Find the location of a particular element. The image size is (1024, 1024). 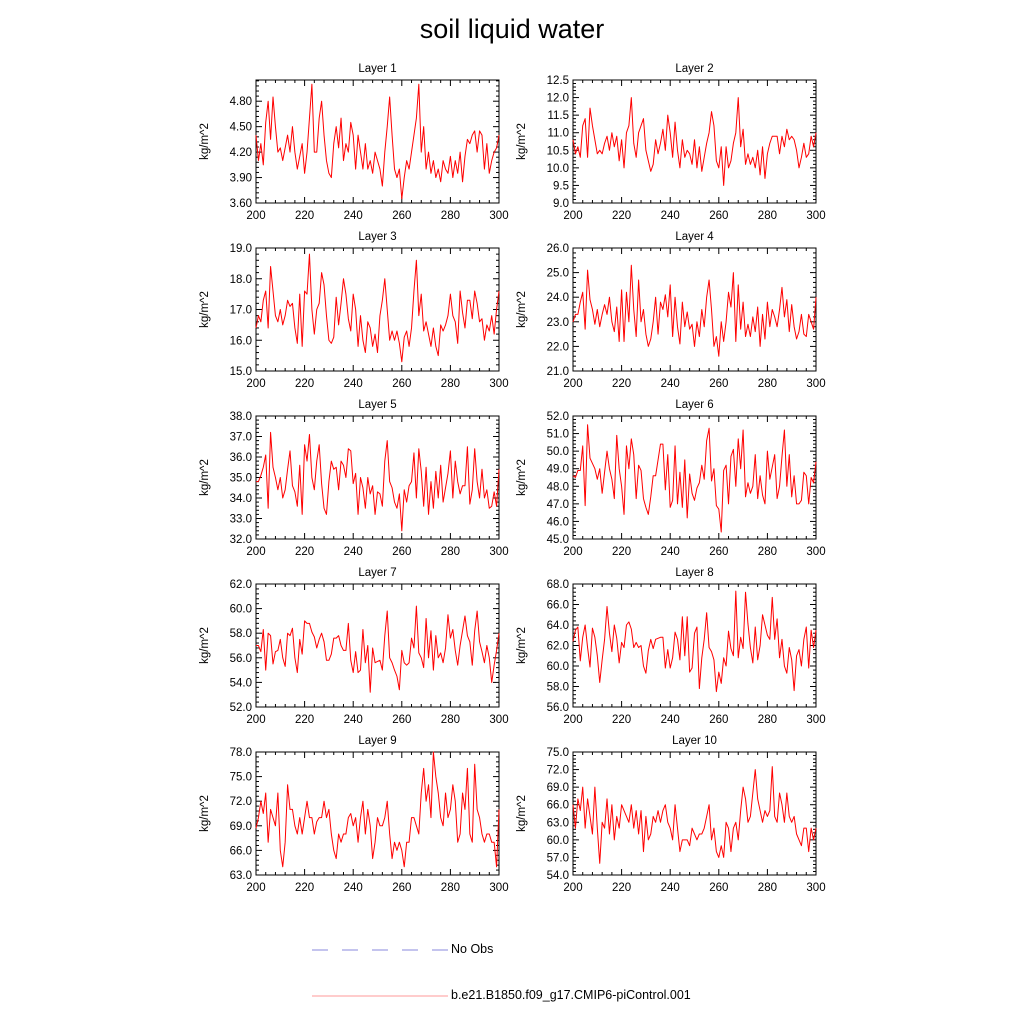

y-tick-label: 48.0 is located at coordinates (558, 487).